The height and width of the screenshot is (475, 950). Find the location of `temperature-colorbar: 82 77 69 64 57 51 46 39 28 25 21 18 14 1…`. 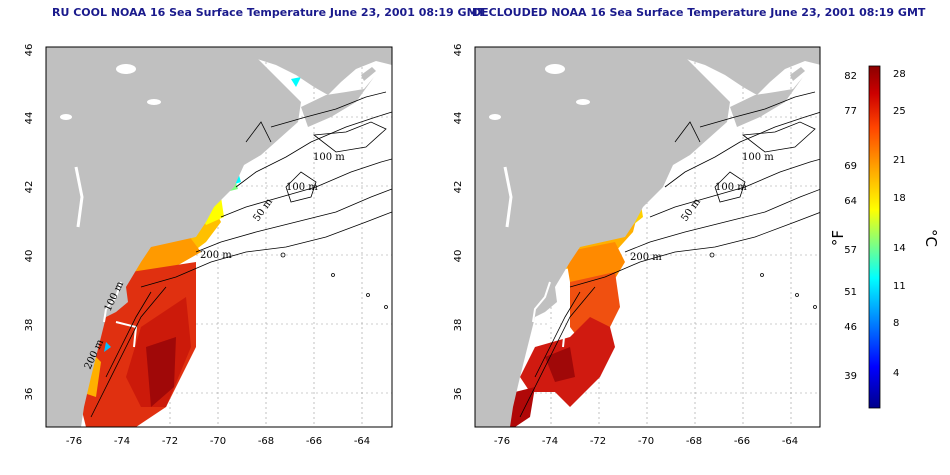

temperature-colorbar: 82 77 69 64 57 51 46 39 28 25 21 18 14 1… is located at coordinates (884, 237).